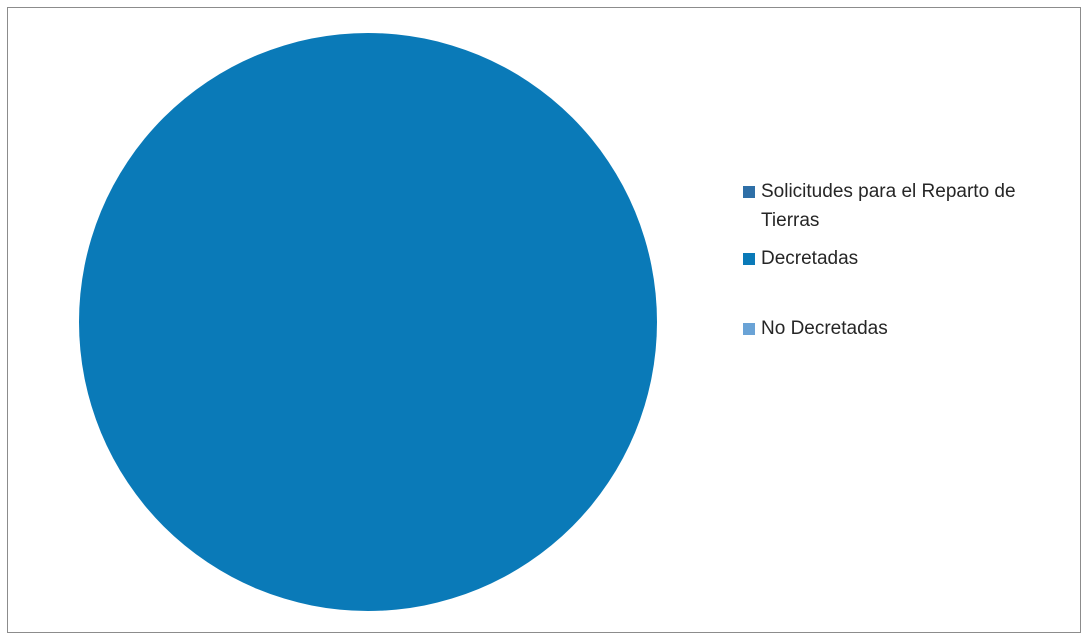 The image size is (1083, 634). Describe the element at coordinates (749, 192) in the screenshot. I see `legend-swatch-solicitudes` at that location.